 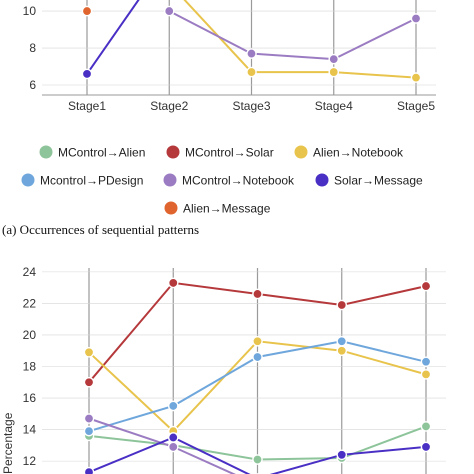 What do you see at coordinates (32, 48) in the screenshot?
I see `top-y-tick-label: 8` at bounding box center [32, 48].